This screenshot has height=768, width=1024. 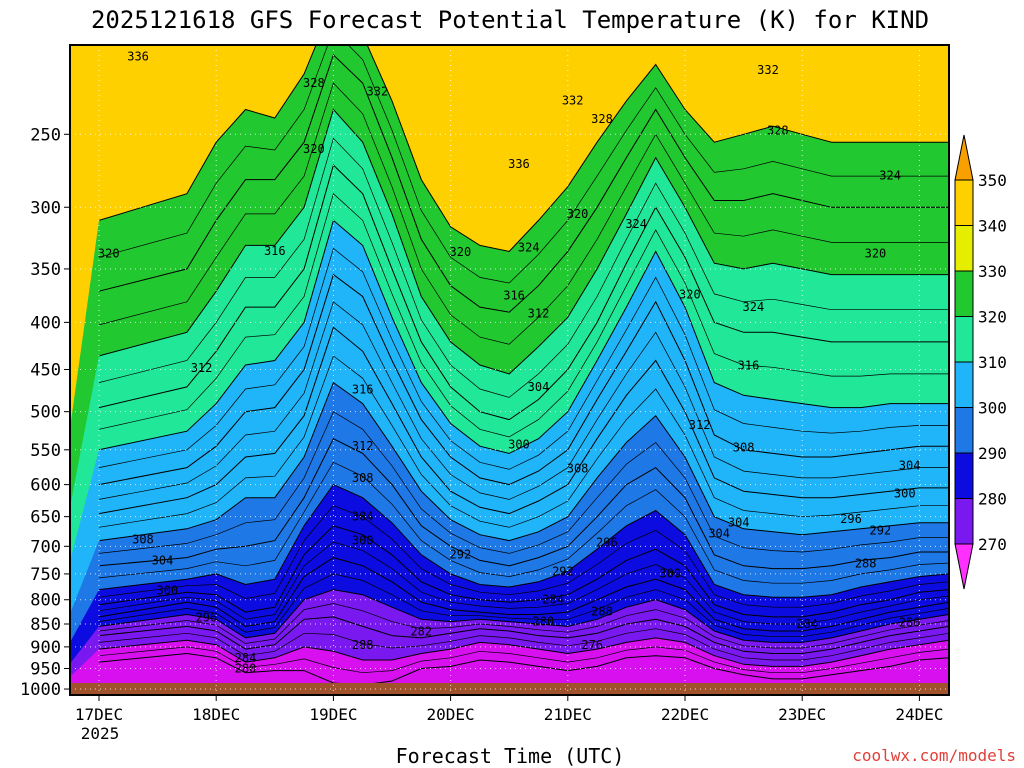 What do you see at coordinates (45, 270) in the screenshot?
I see `y-tick-label-350: 350` at bounding box center [45, 270].